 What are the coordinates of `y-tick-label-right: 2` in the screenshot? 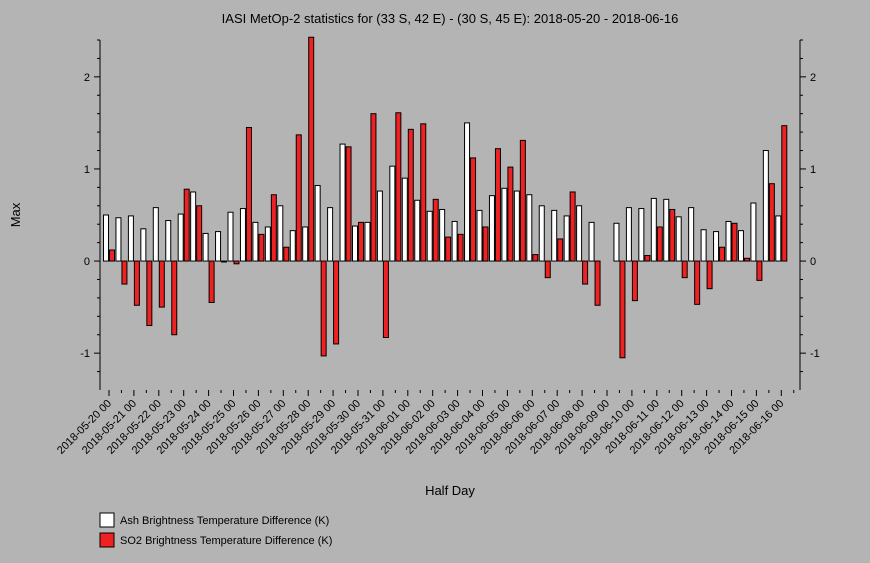 It's located at (813, 78).